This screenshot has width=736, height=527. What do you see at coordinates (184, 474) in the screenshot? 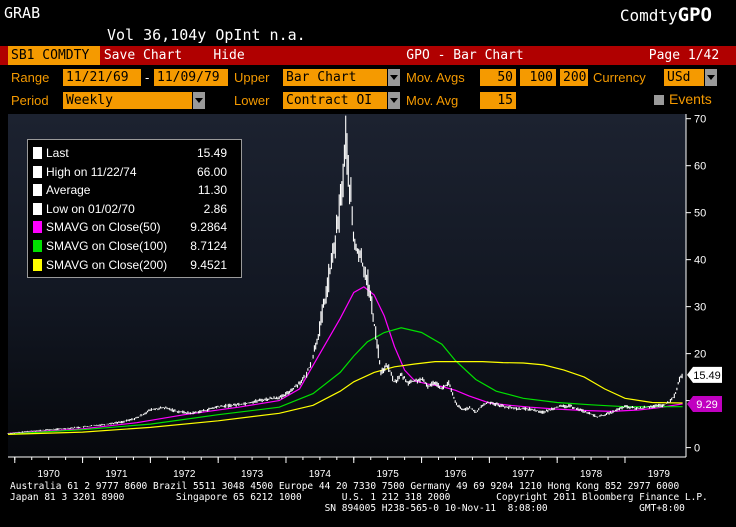
I see `x-tick-label: 1972` at bounding box center [184, 474].